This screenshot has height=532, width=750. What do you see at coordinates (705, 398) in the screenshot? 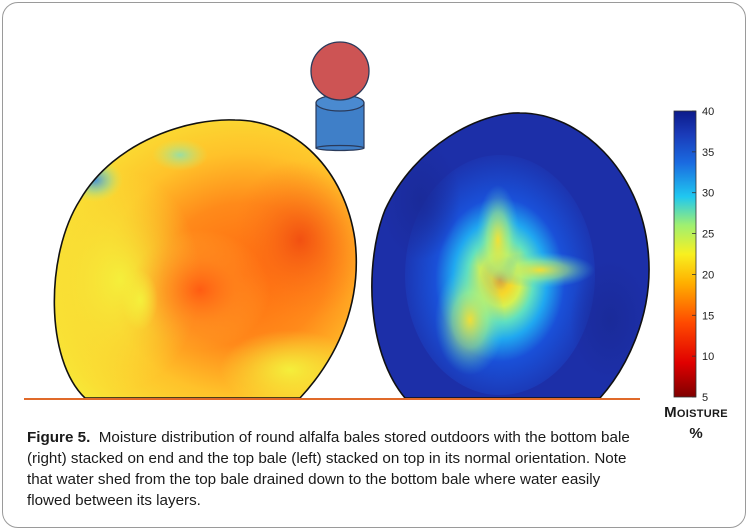
I see `colorbar-tick-label: 5` at bounding box center [705, 398].